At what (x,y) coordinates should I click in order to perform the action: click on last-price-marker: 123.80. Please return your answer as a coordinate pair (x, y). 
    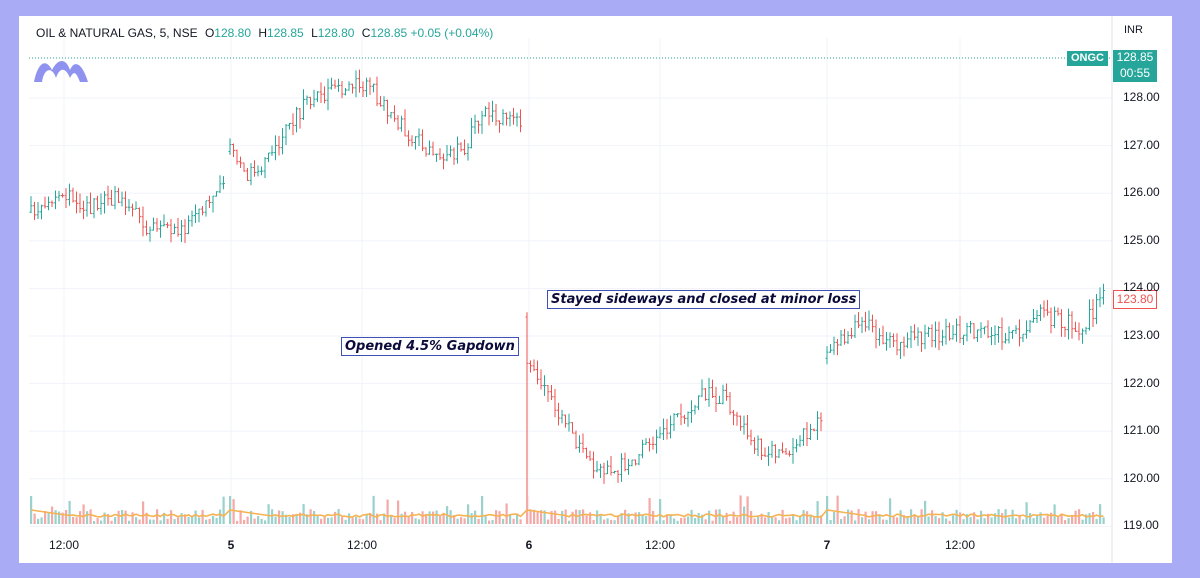
    Looking at the image, I should click on (1135, 299).